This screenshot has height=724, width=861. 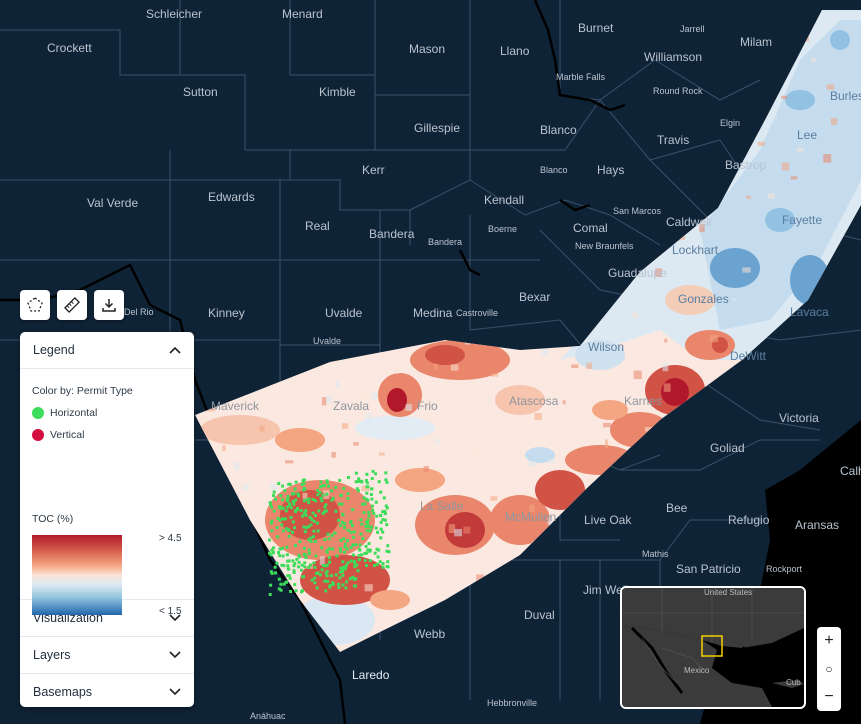 What do you see at coordinates (107, 413) in the screenshot?
I see `legend-item-horizontal: Horizontal` at bounding box center [107, 413].